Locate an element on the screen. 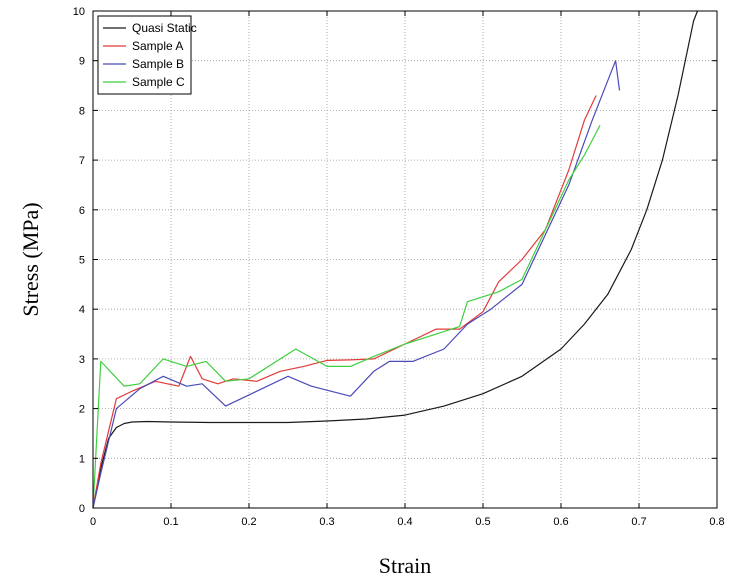  y-tick-label: 4 is located at coordinates (82, 310).